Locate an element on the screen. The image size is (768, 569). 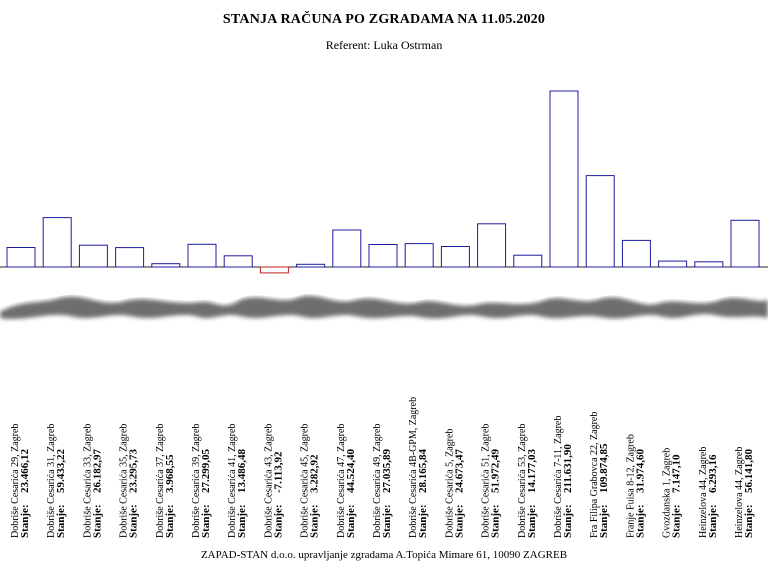
building-address: Dobriše Cesarića 5, Zagreb is located at coordinates (449, 483).